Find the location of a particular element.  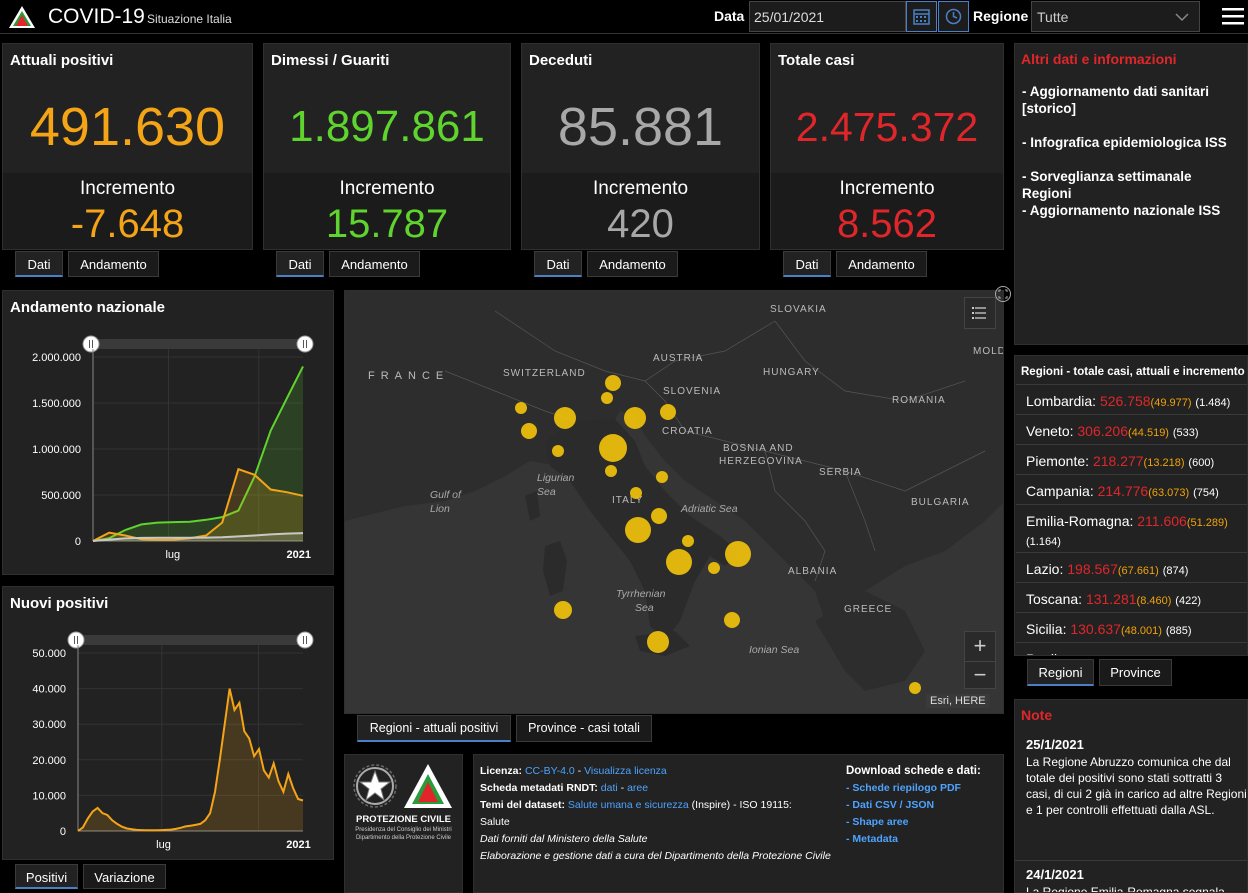

calendar-button is located at coordinates (921, 16).